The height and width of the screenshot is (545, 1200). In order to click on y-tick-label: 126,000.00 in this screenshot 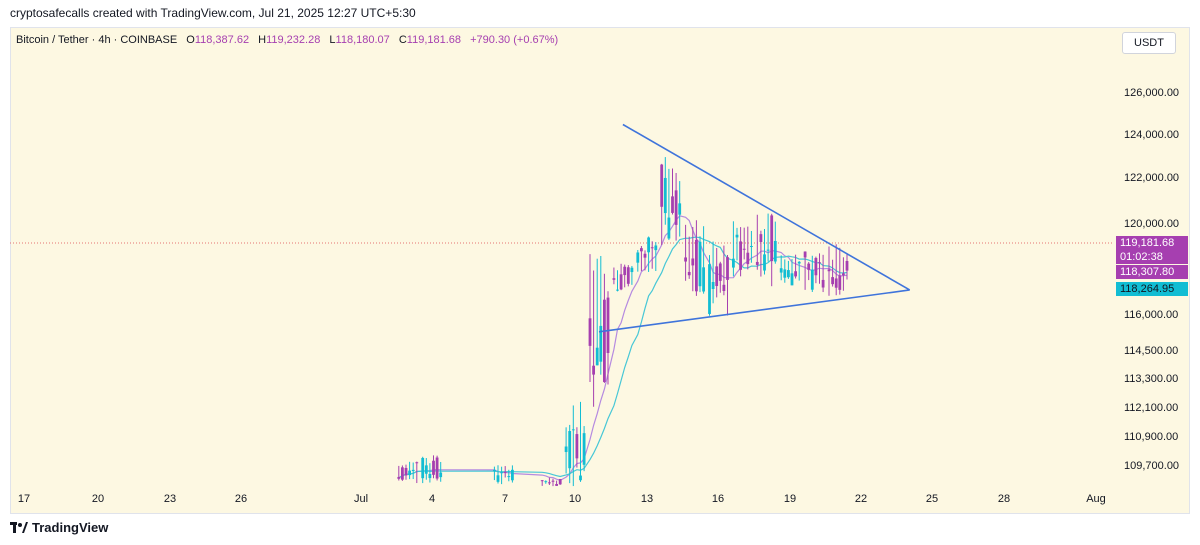, I will do `click(1152, 93)`.